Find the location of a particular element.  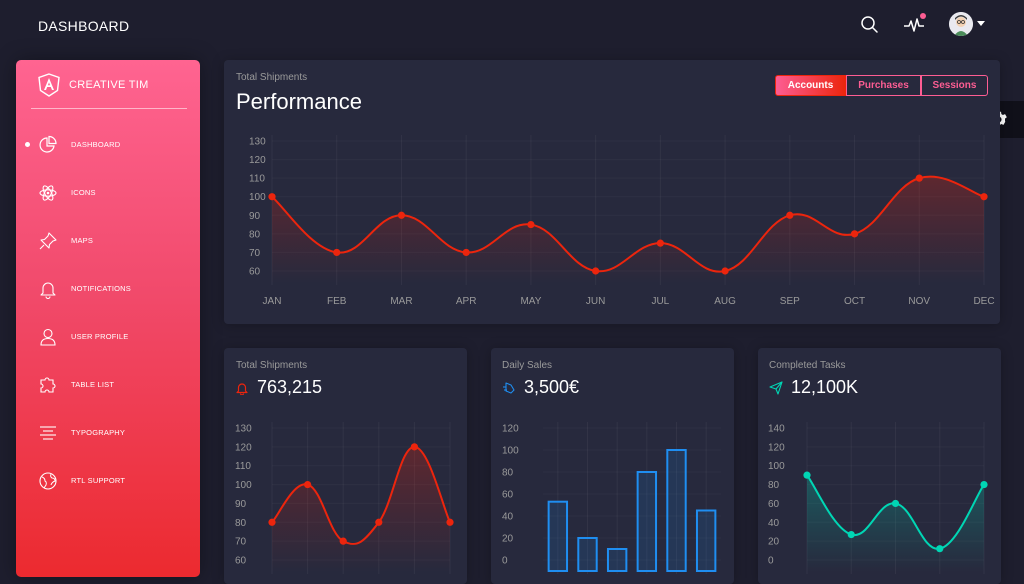

card-category: Total Shipments is located at coordinates (272, 365).